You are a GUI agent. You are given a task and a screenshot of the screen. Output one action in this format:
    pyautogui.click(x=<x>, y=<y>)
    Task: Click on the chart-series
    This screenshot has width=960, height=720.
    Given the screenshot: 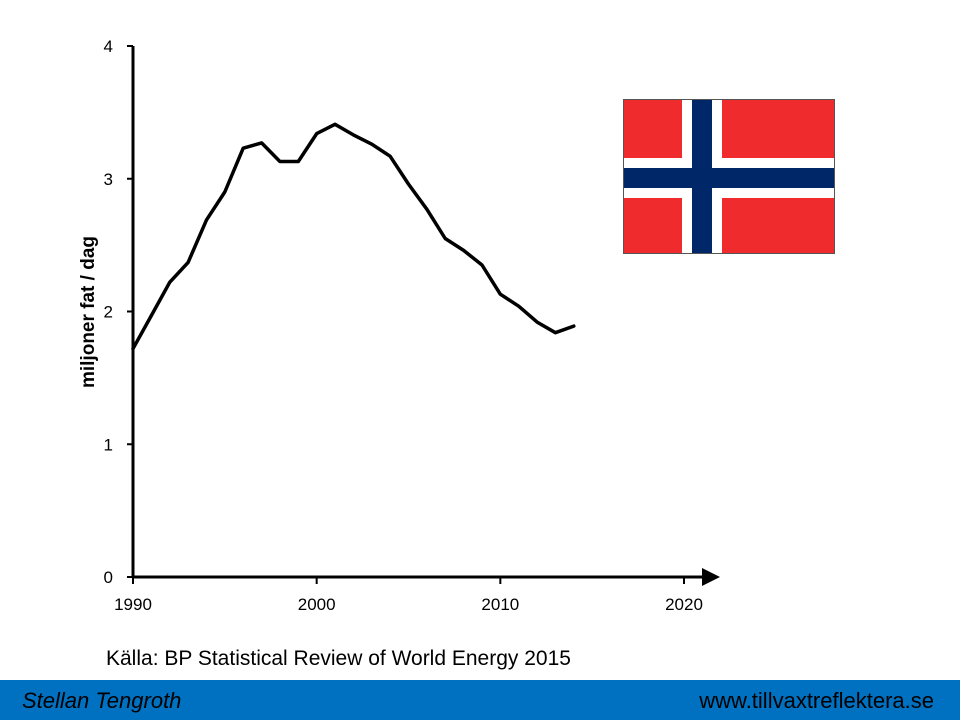 What is the action you would take?
    pyautogui.click(x=353, y=236)
    